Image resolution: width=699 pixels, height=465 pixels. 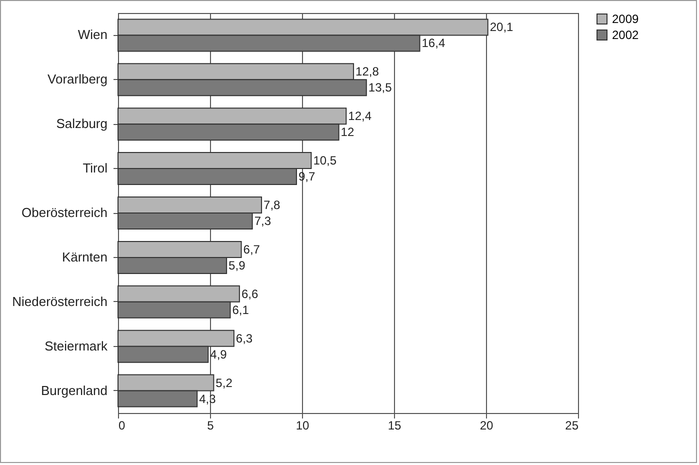 I want to click on data-label: 13,5, so click(x=380, y=87).